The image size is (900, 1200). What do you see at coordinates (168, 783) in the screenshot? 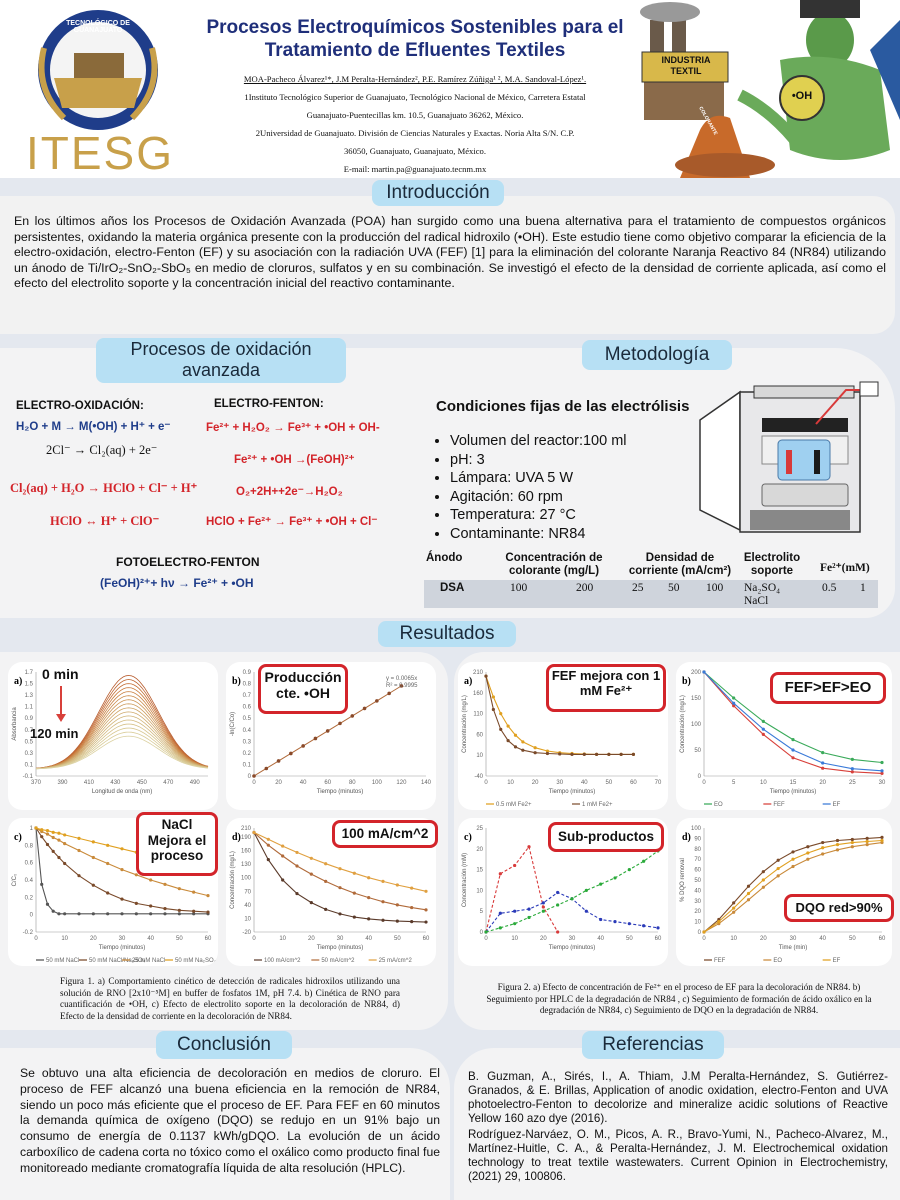
I see `x-tick-label: 470` at bounding box center [168, 783].